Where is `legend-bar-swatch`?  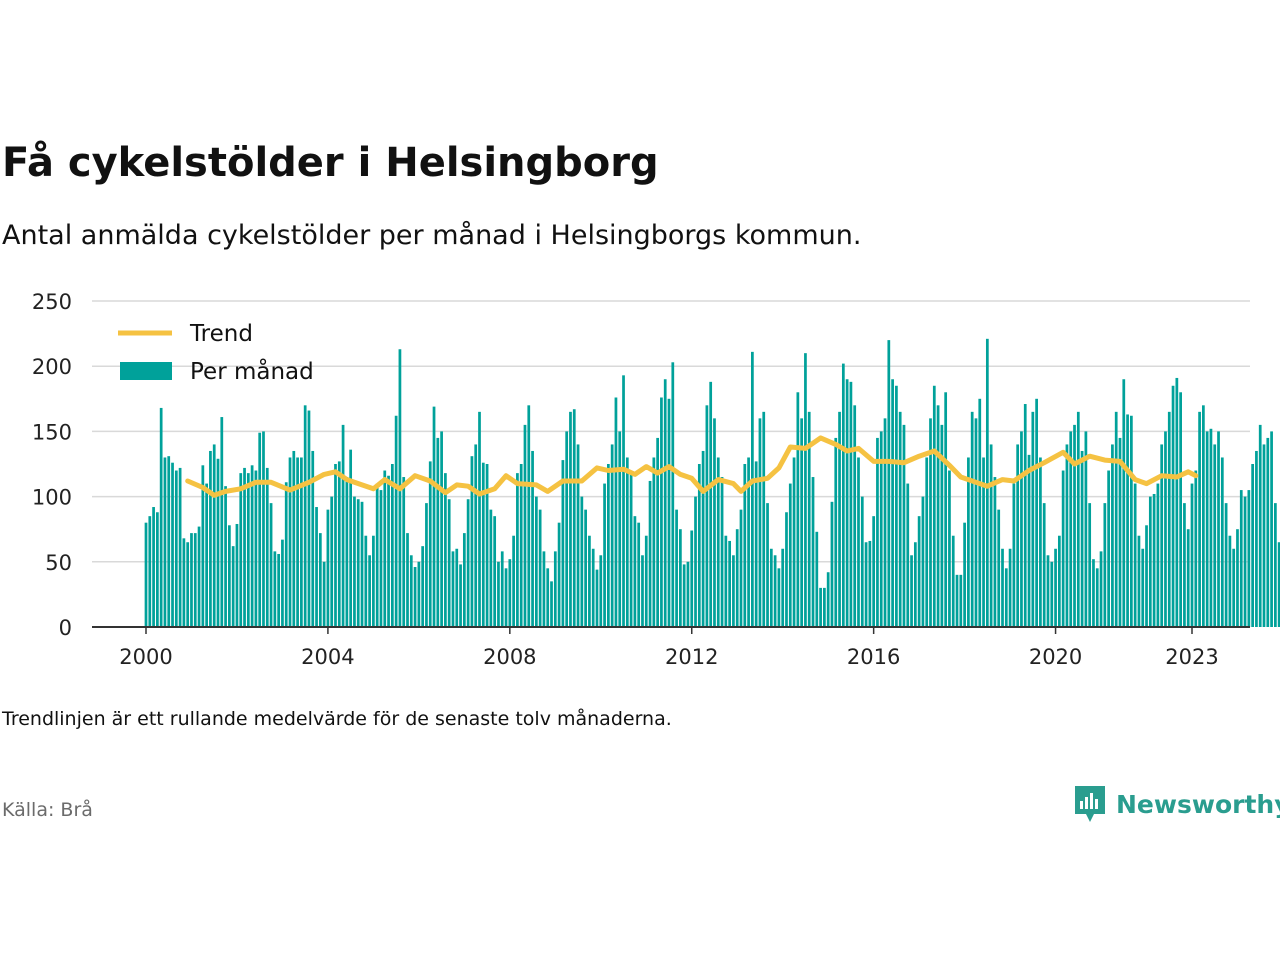 legend-bar-swatch is located at coordinates (146, 371).